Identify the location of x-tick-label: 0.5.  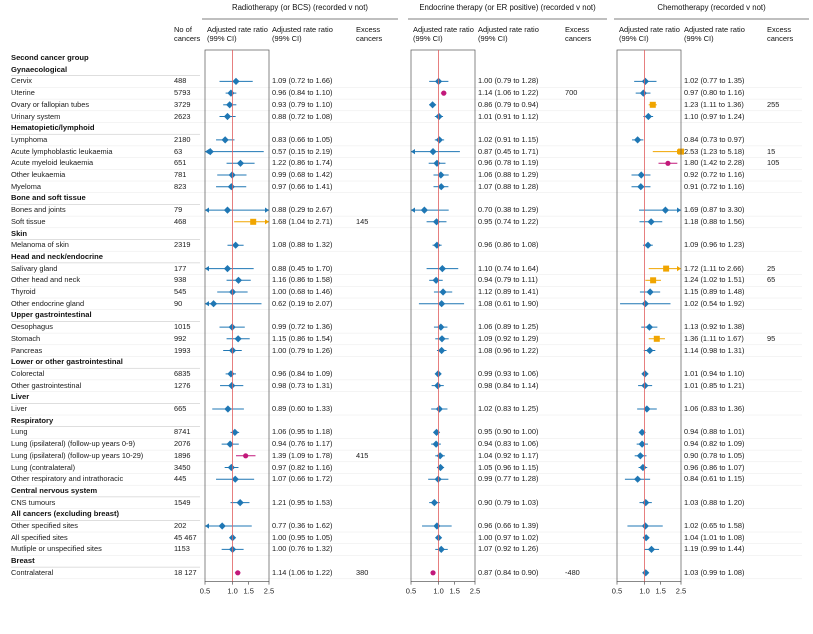
(205, 591).